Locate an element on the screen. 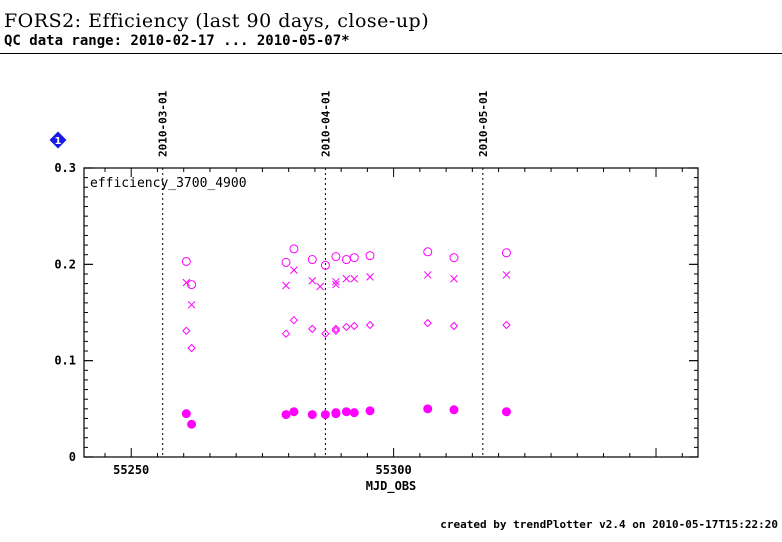  y-tick-label: 0 is located at coordinates (72, 457).